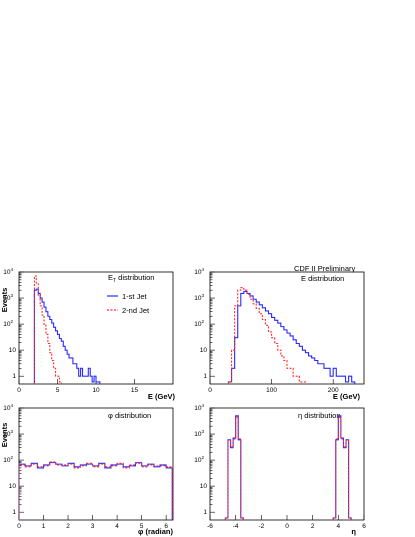 The image size is (415, 537). Describe the element at coordinates (261, 526) in the screenshot. I see `x-tick-label: -2` at that location.